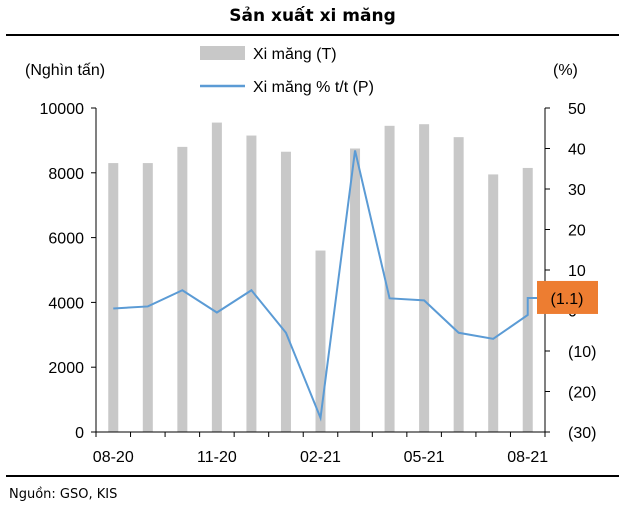  Describe the element at coordinates (66, 174) in the screenshot. I see `left-tick-label: 8000` at that location.